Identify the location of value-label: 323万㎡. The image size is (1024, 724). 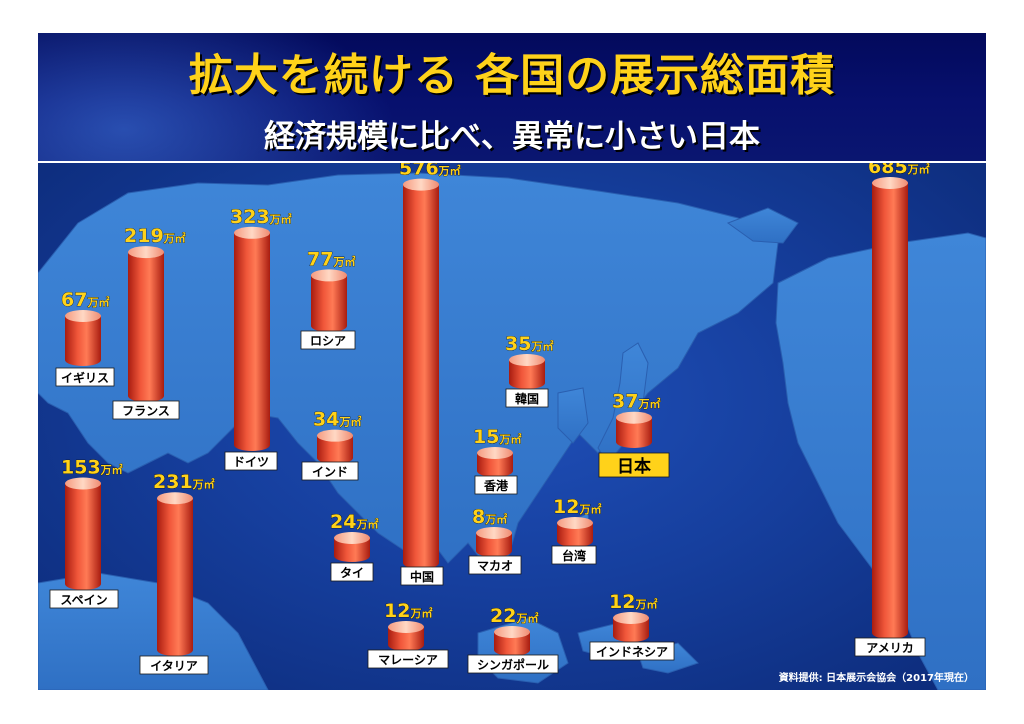
(261, 217).